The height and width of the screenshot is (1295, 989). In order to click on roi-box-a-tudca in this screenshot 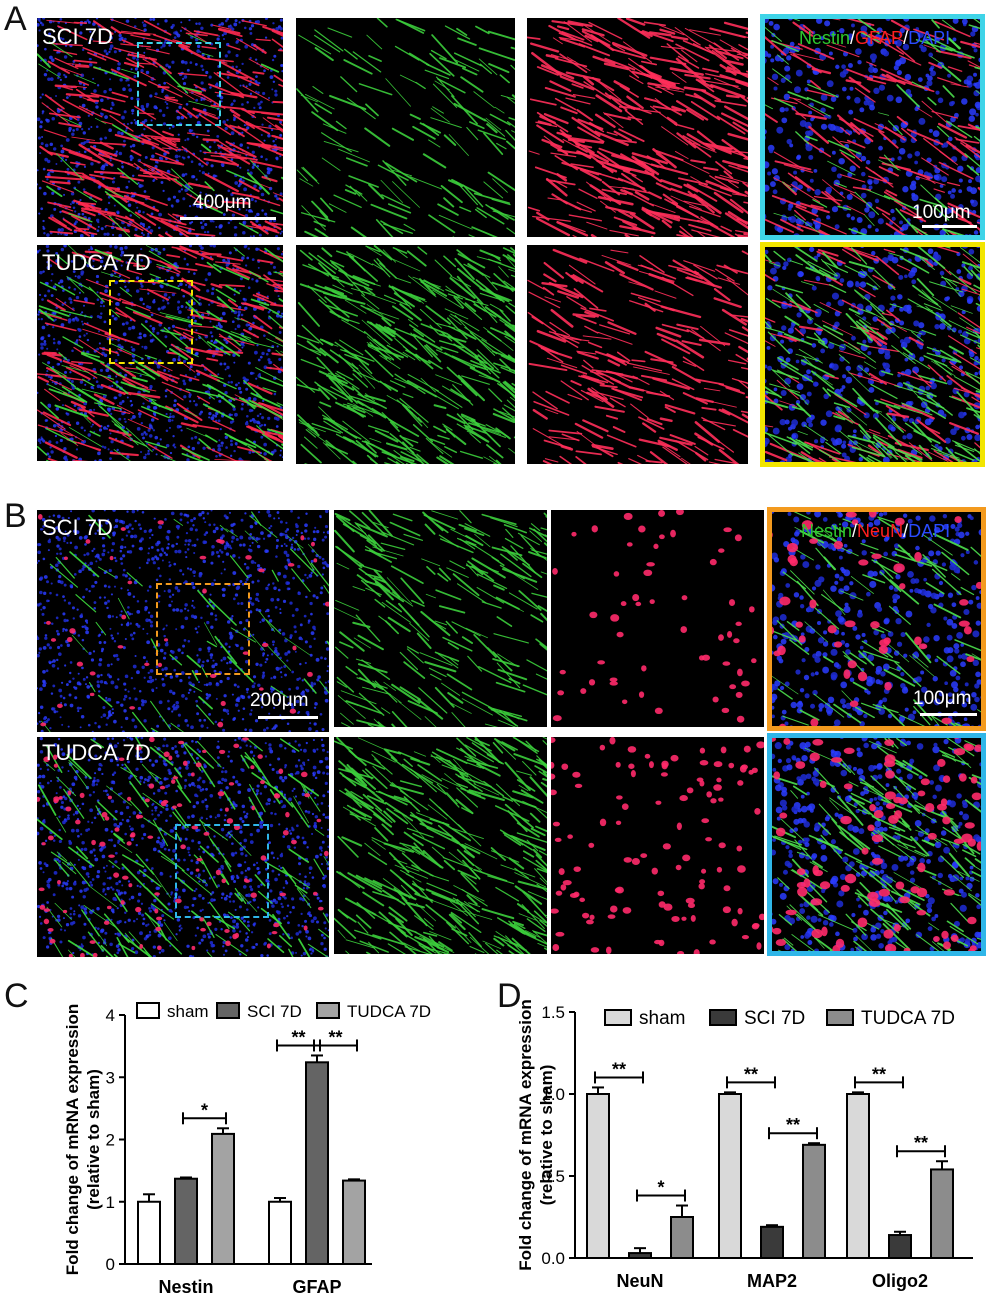, I will do `click(151, 322)`.